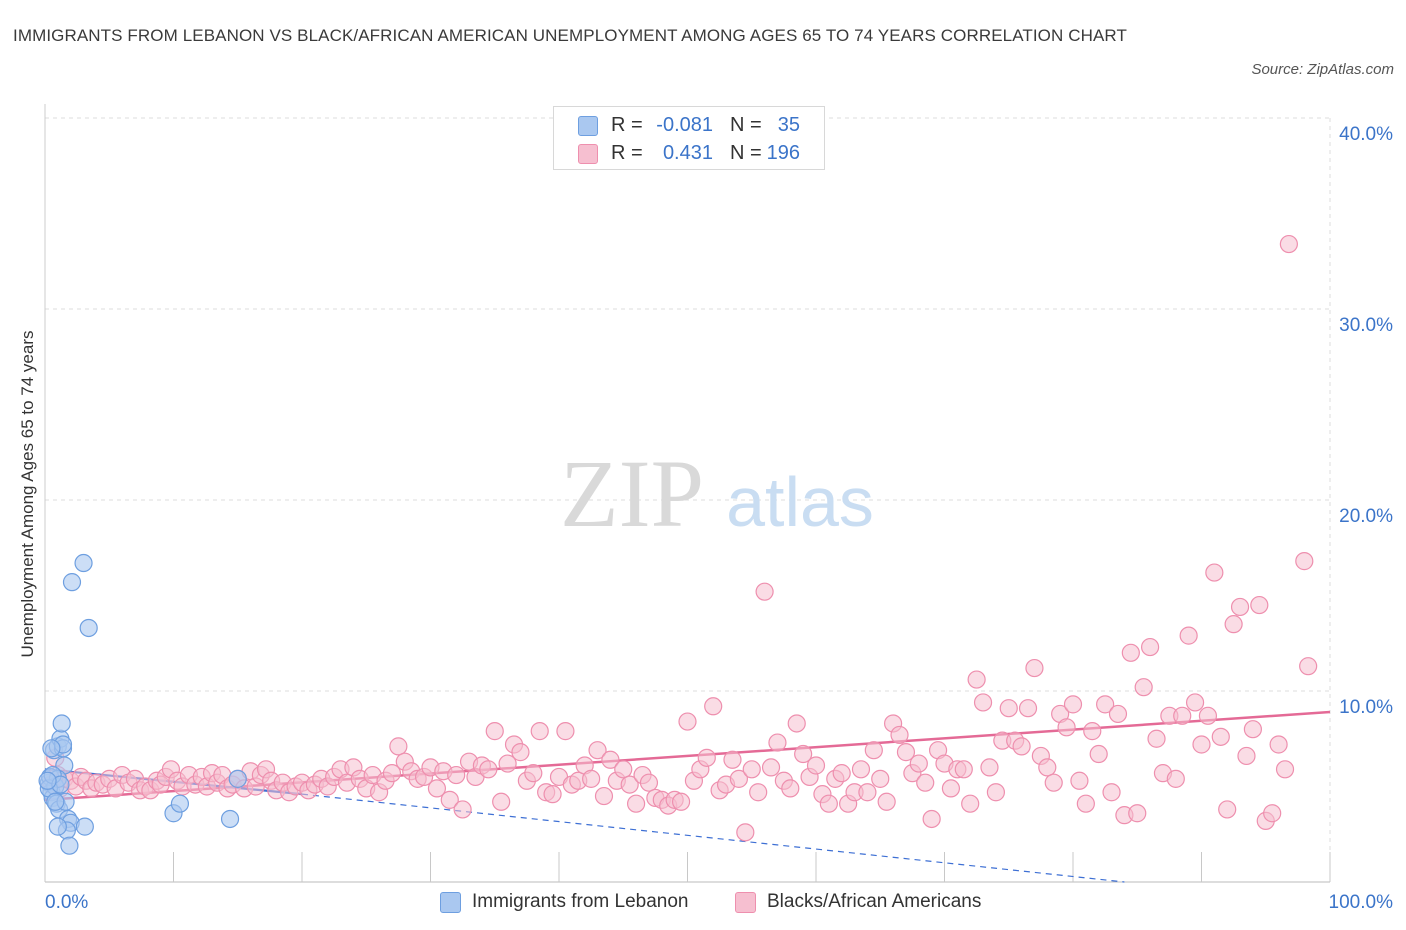 The height and width of the screenshot is (930, 1406). Describe the element at coordinates (632, 493) in the screenshot. I see `watermark-zip: ZIP` at that location.